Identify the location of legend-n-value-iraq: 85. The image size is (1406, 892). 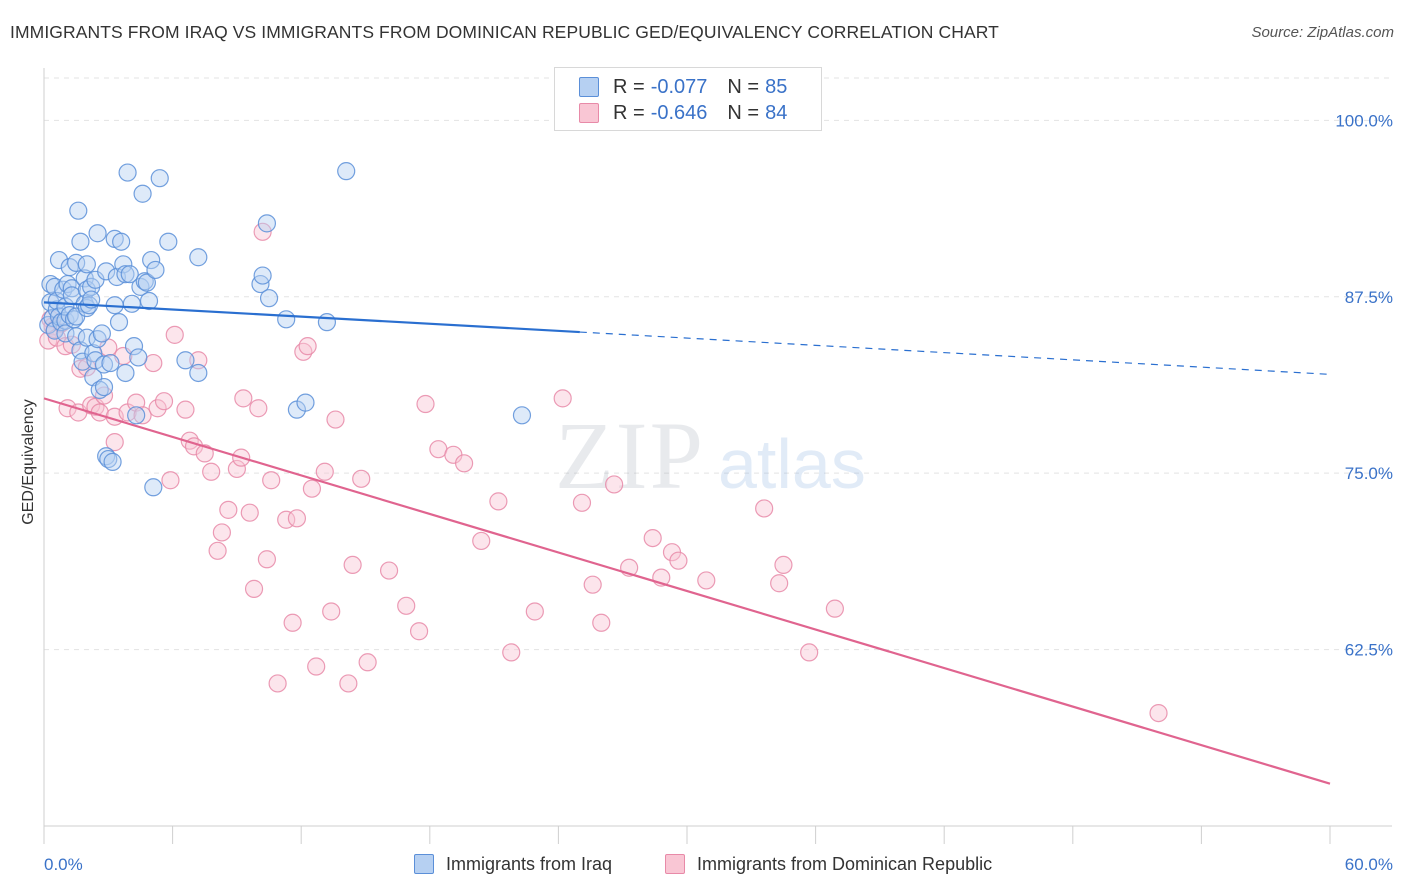
(776, 86).